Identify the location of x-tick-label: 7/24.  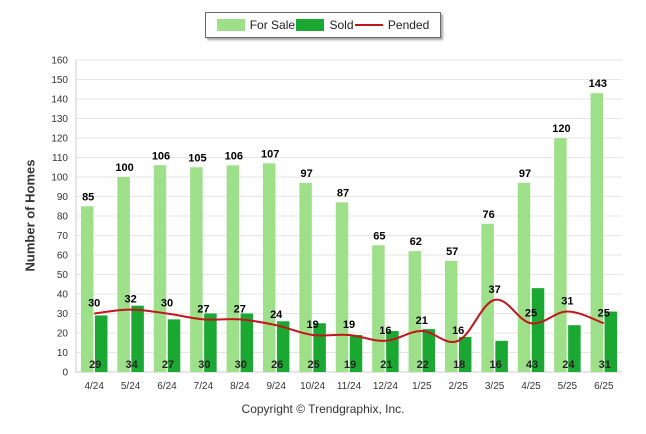
(204, 386).